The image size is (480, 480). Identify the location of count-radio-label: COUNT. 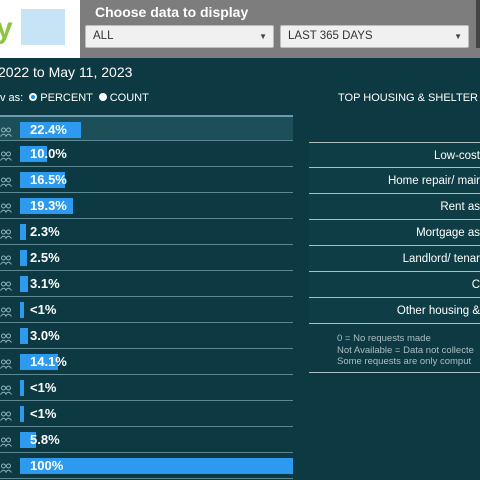
(129, 98).